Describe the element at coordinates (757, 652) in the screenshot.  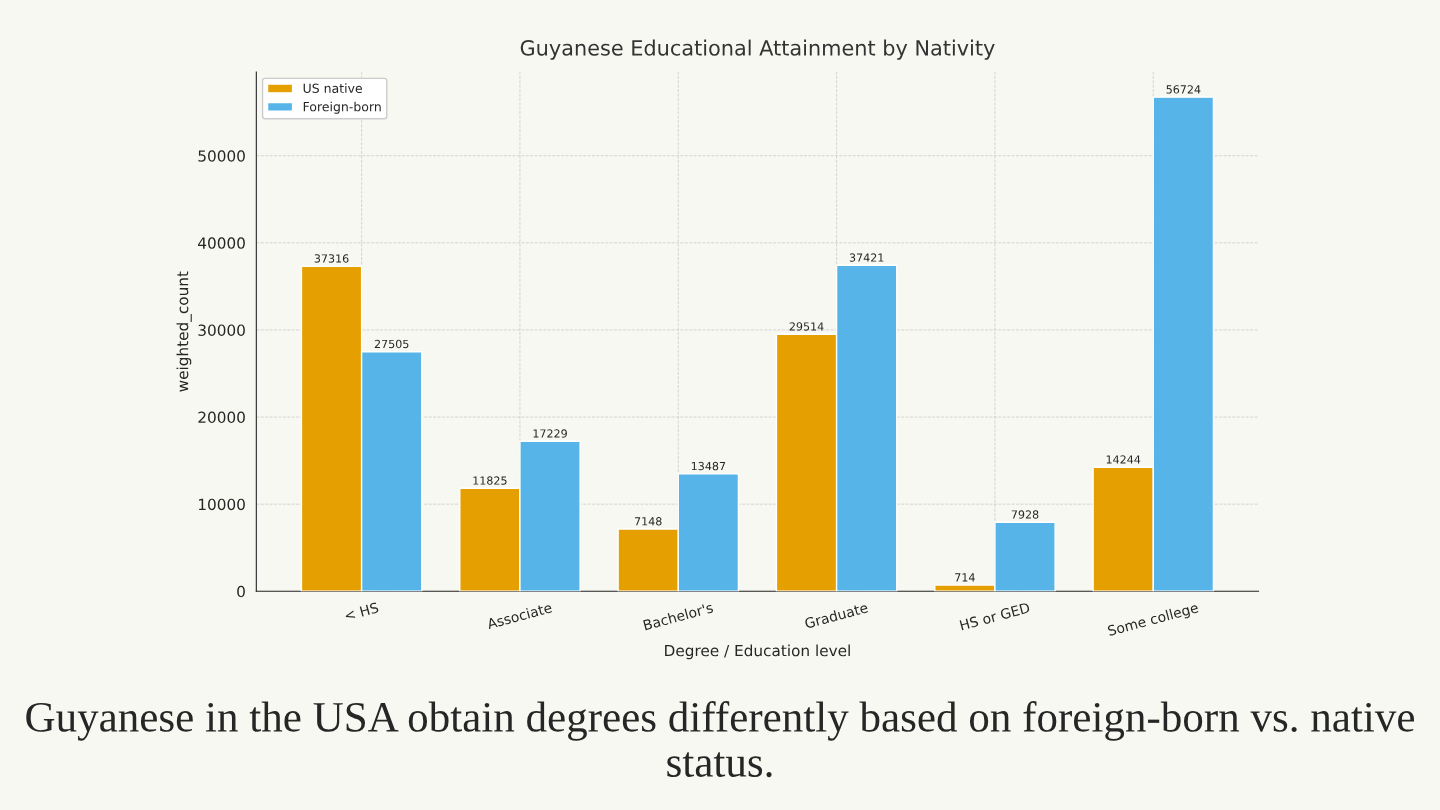
I see `x-axis-title: Degree / Education level` at that location.